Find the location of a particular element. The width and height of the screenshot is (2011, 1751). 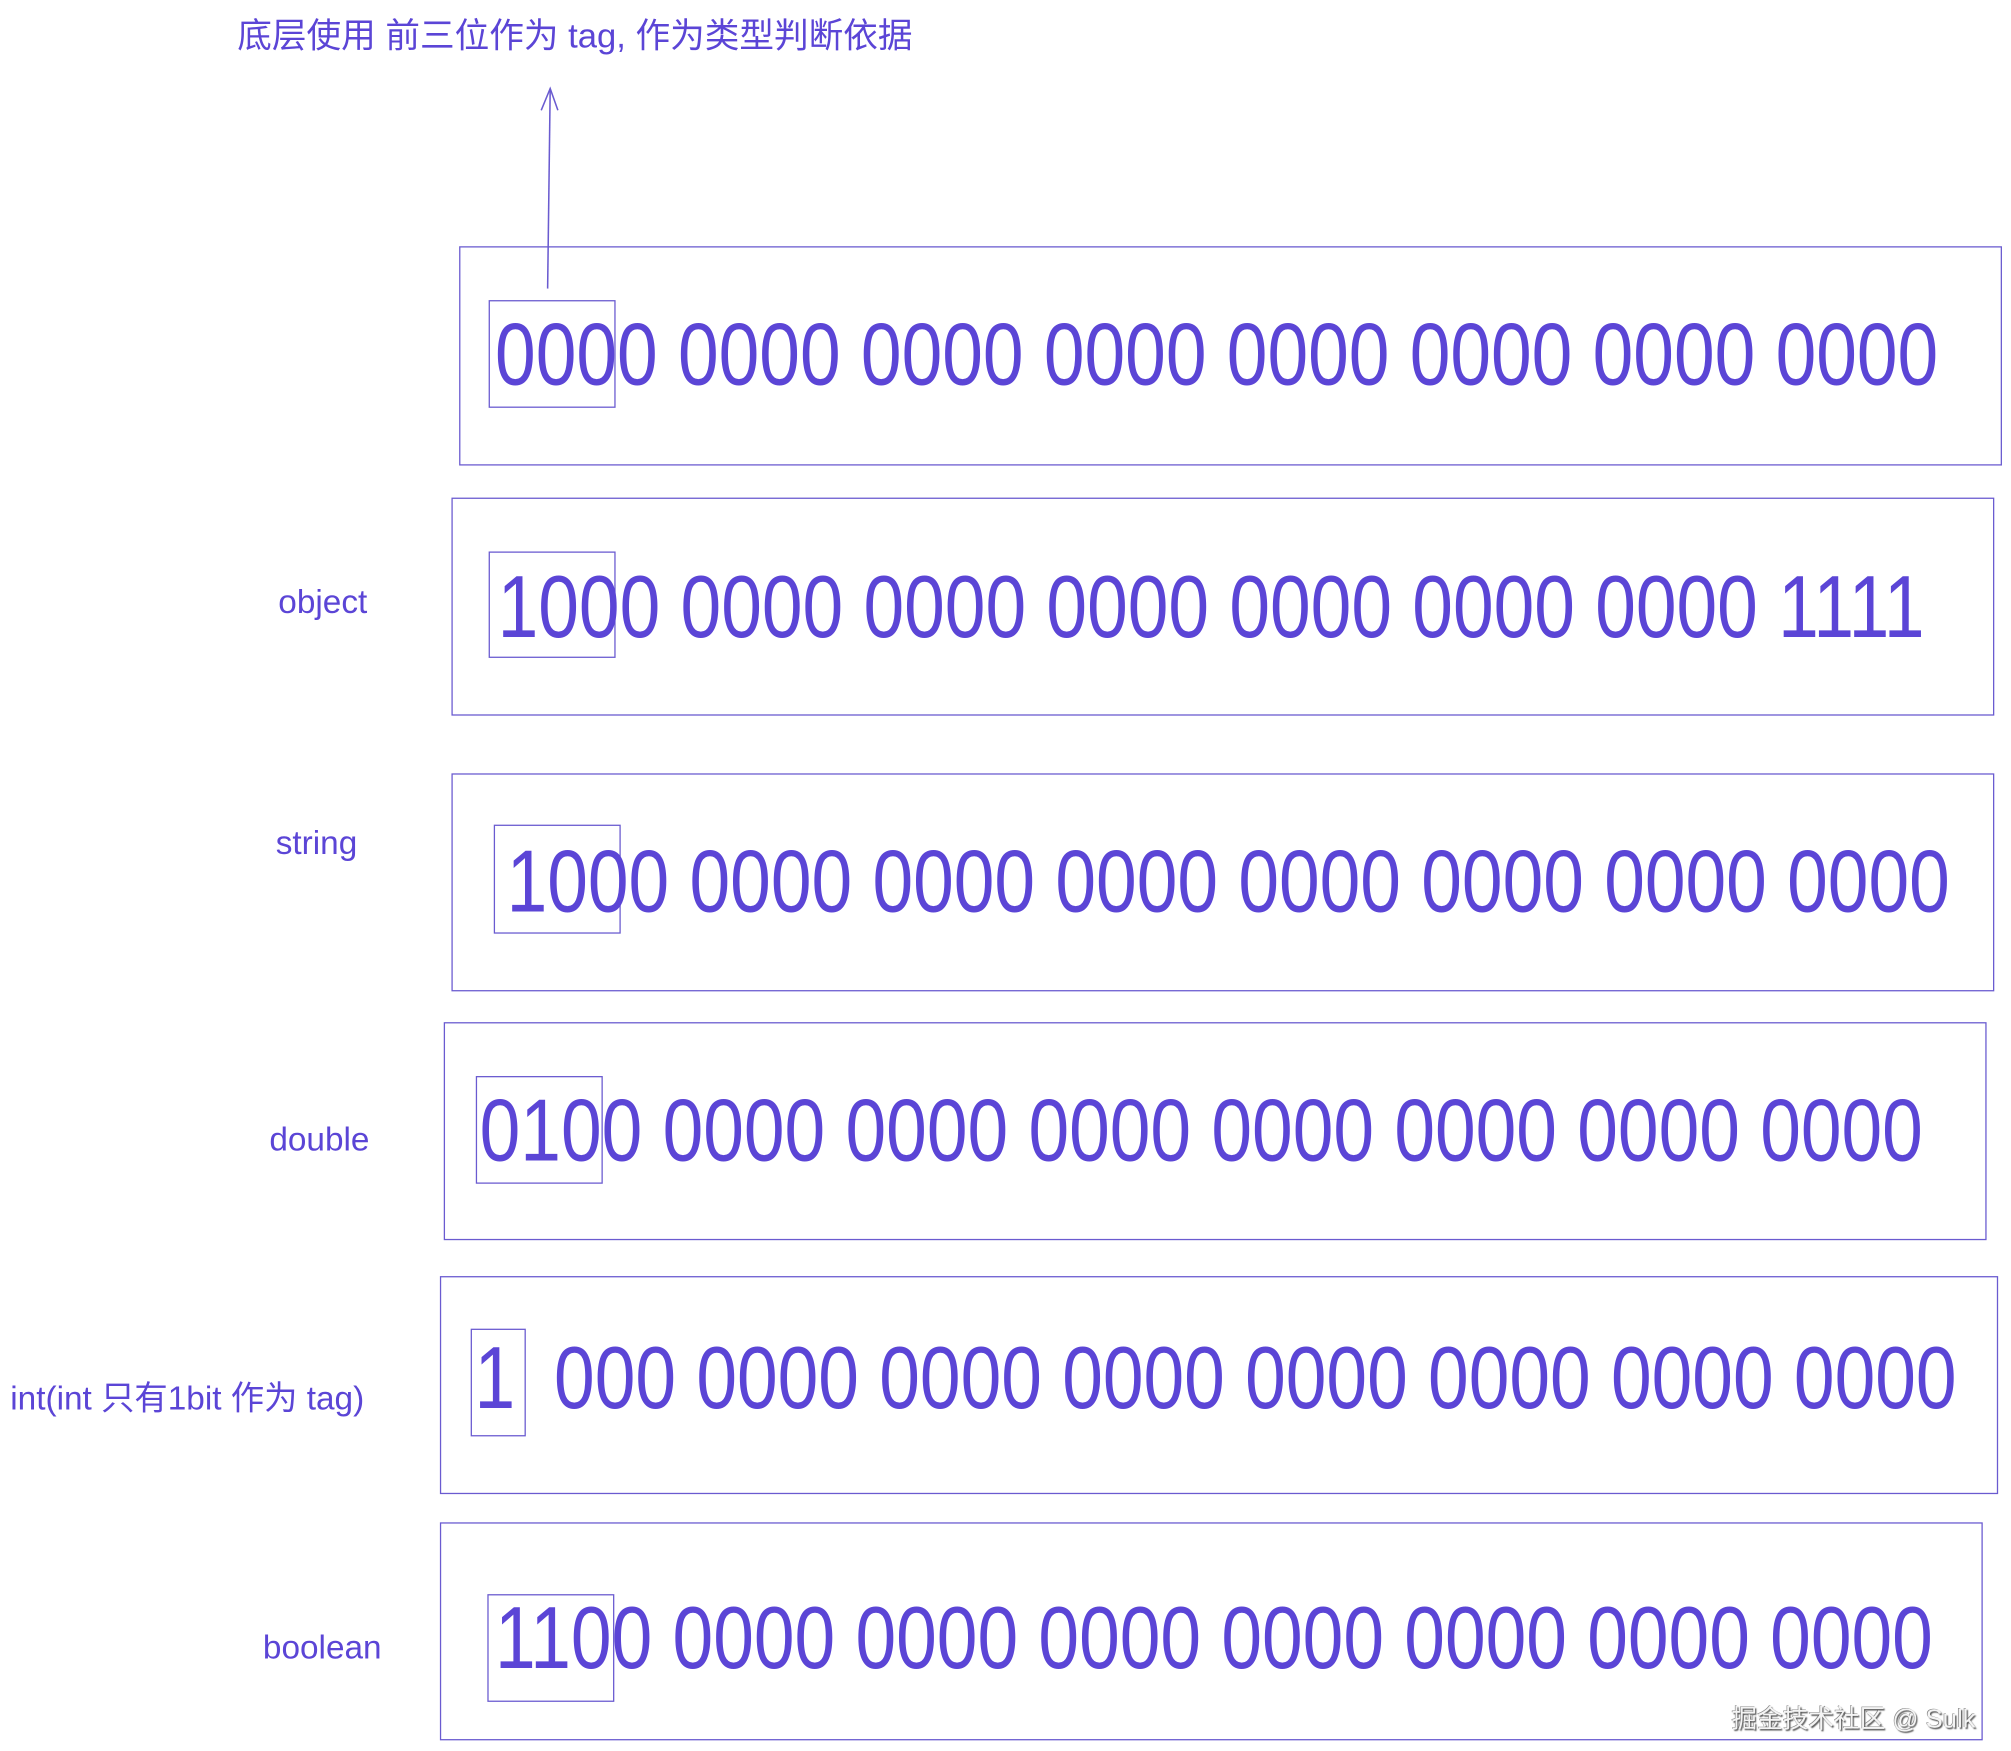

arrow-line is located at coordinates (548, 188).